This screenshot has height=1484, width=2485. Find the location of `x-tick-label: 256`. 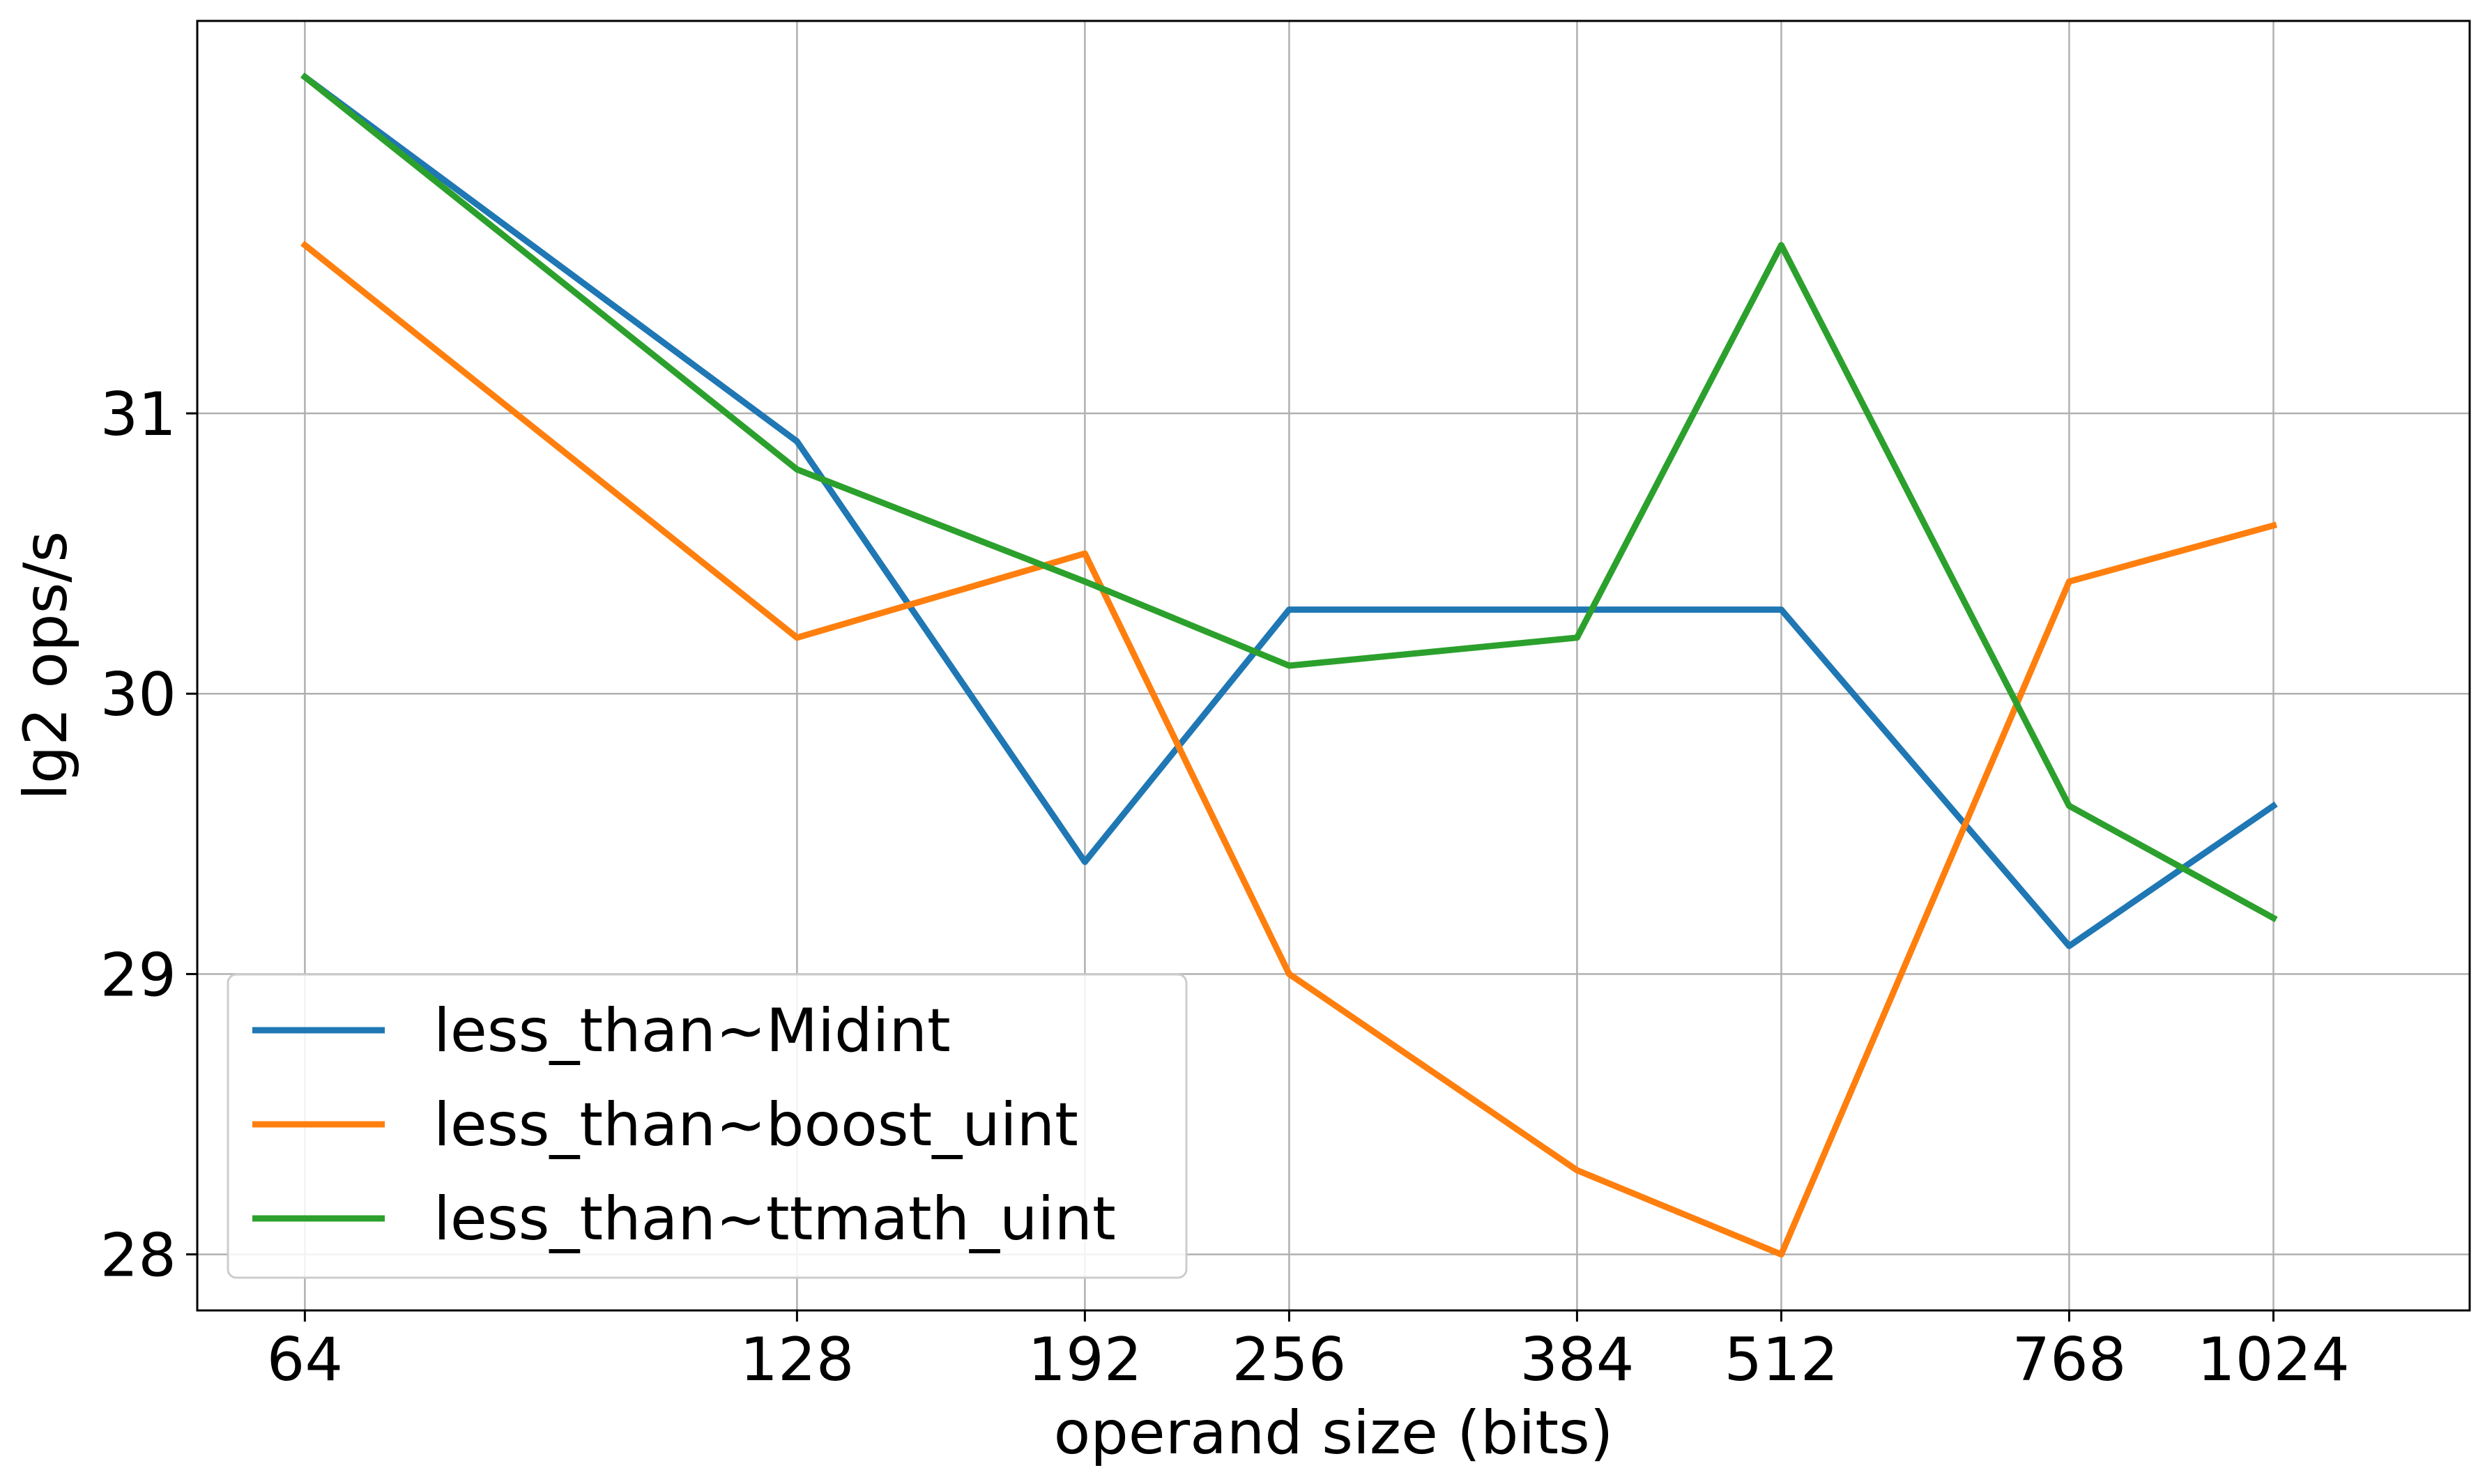

x-tick-label: 256 is located at coordinates (1289, 1360).